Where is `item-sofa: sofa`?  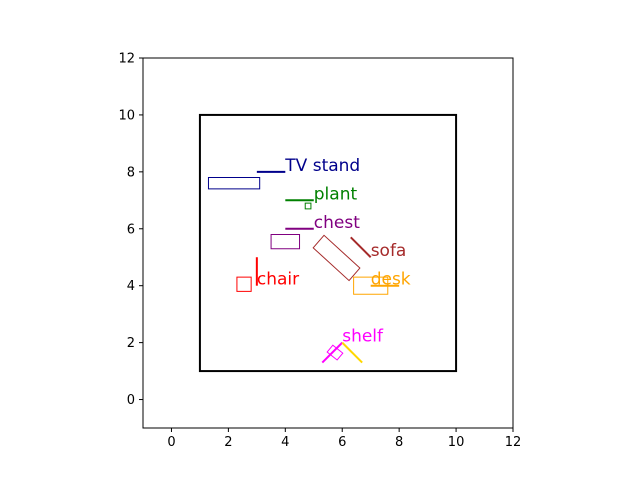
item-sofa: sofa is located at coordinates (359, 258).